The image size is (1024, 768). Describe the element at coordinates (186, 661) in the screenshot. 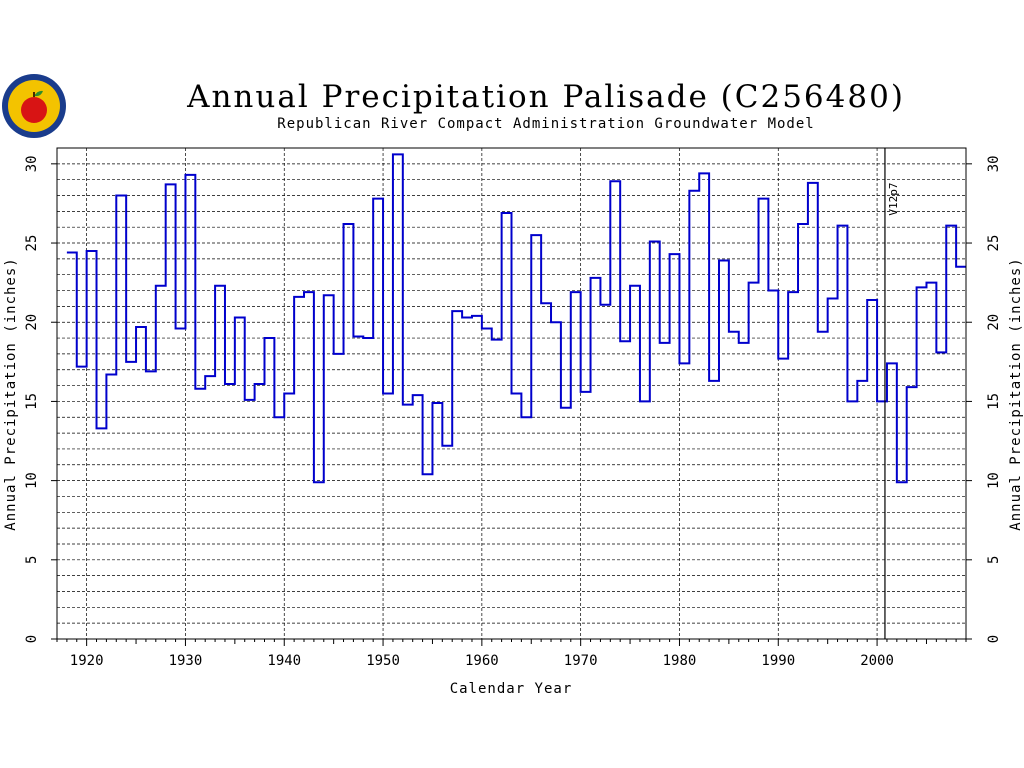

I see `x-tick-label: 1930` at that location.